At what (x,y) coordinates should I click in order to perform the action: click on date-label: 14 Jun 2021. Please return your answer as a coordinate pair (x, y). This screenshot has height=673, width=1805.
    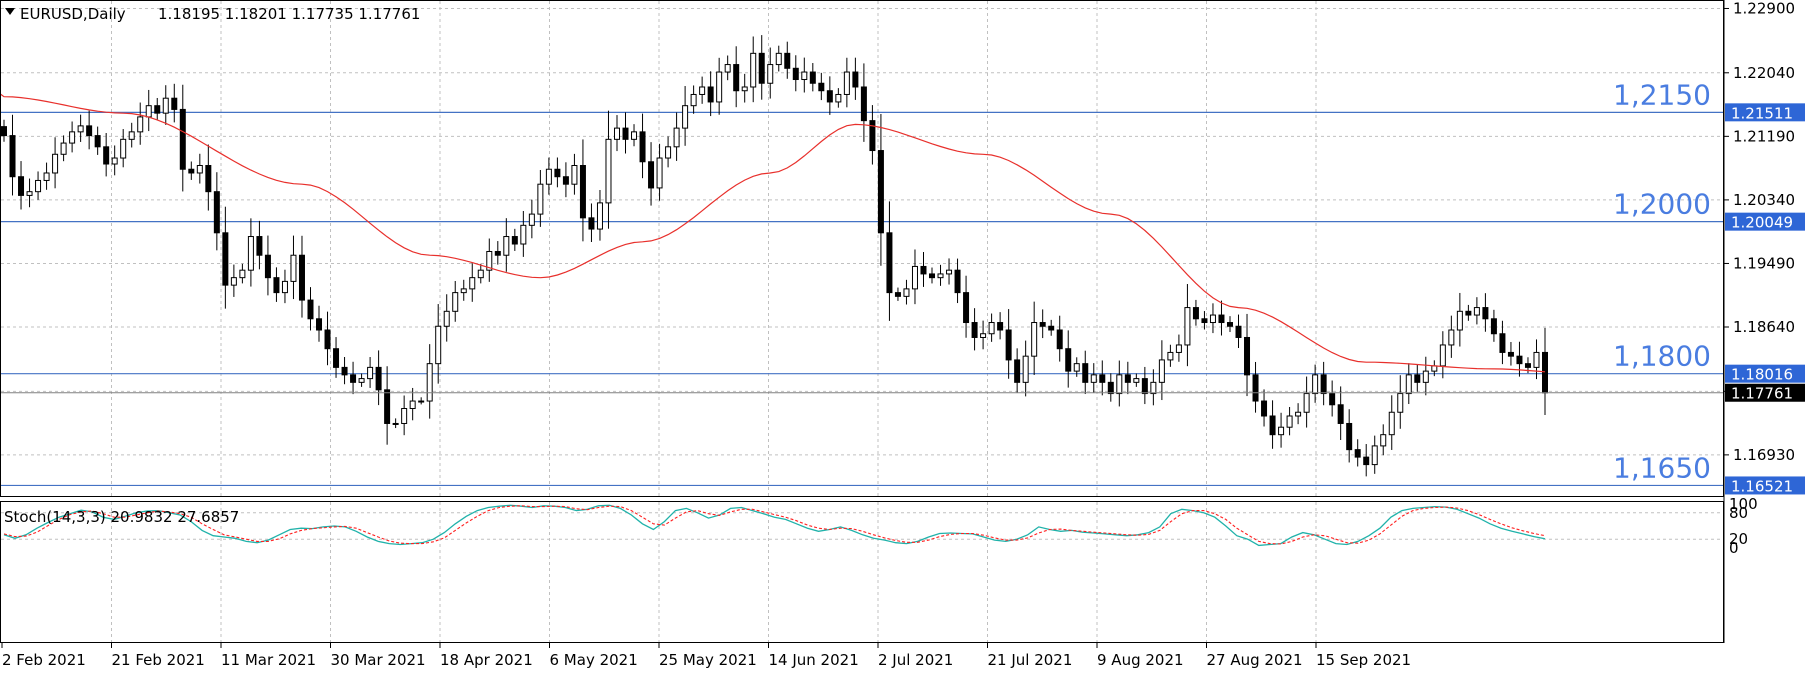
    Looking at the image, I should click on (814, 660).